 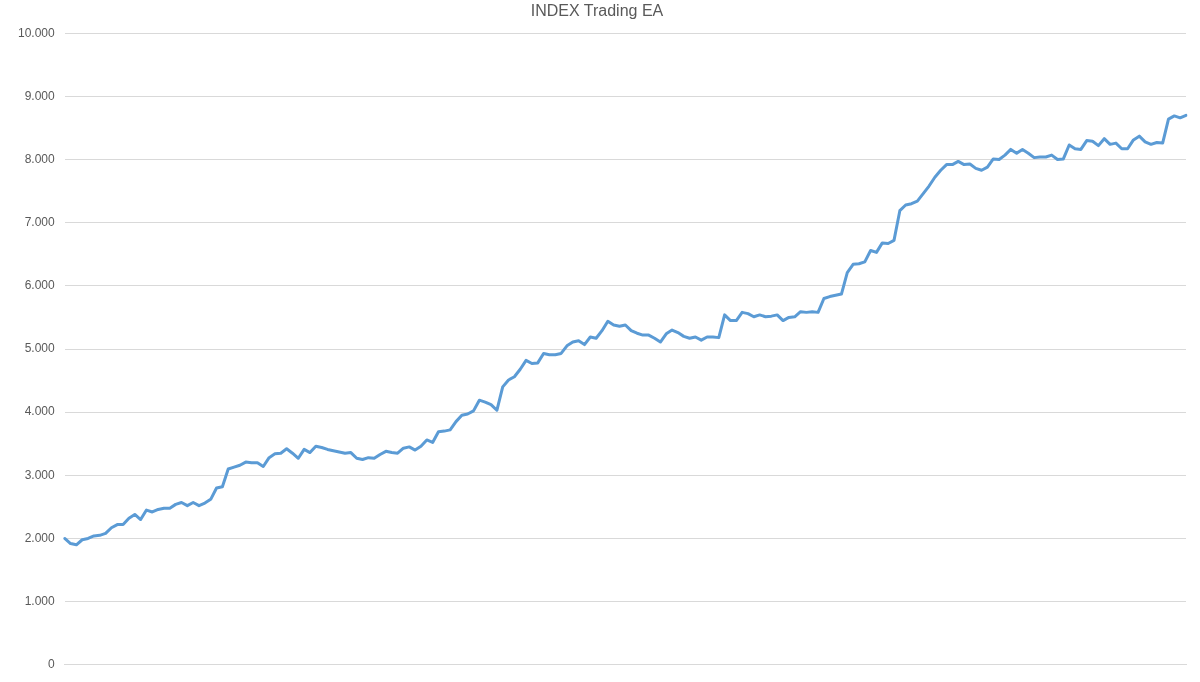 What do you see at coordinates (40, 411) in the screenshot?
I see `y-tick-label: 4.000` at bounding box center [40, 411].